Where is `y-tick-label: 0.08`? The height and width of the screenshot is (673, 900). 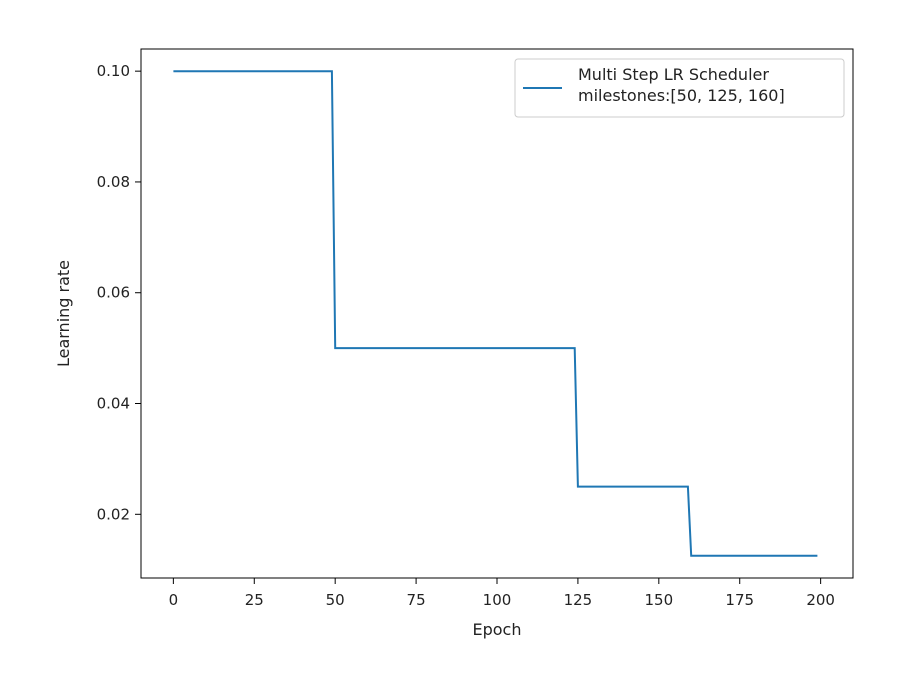
y-tick-label: 0.08 is located at coordinates (113, 182).